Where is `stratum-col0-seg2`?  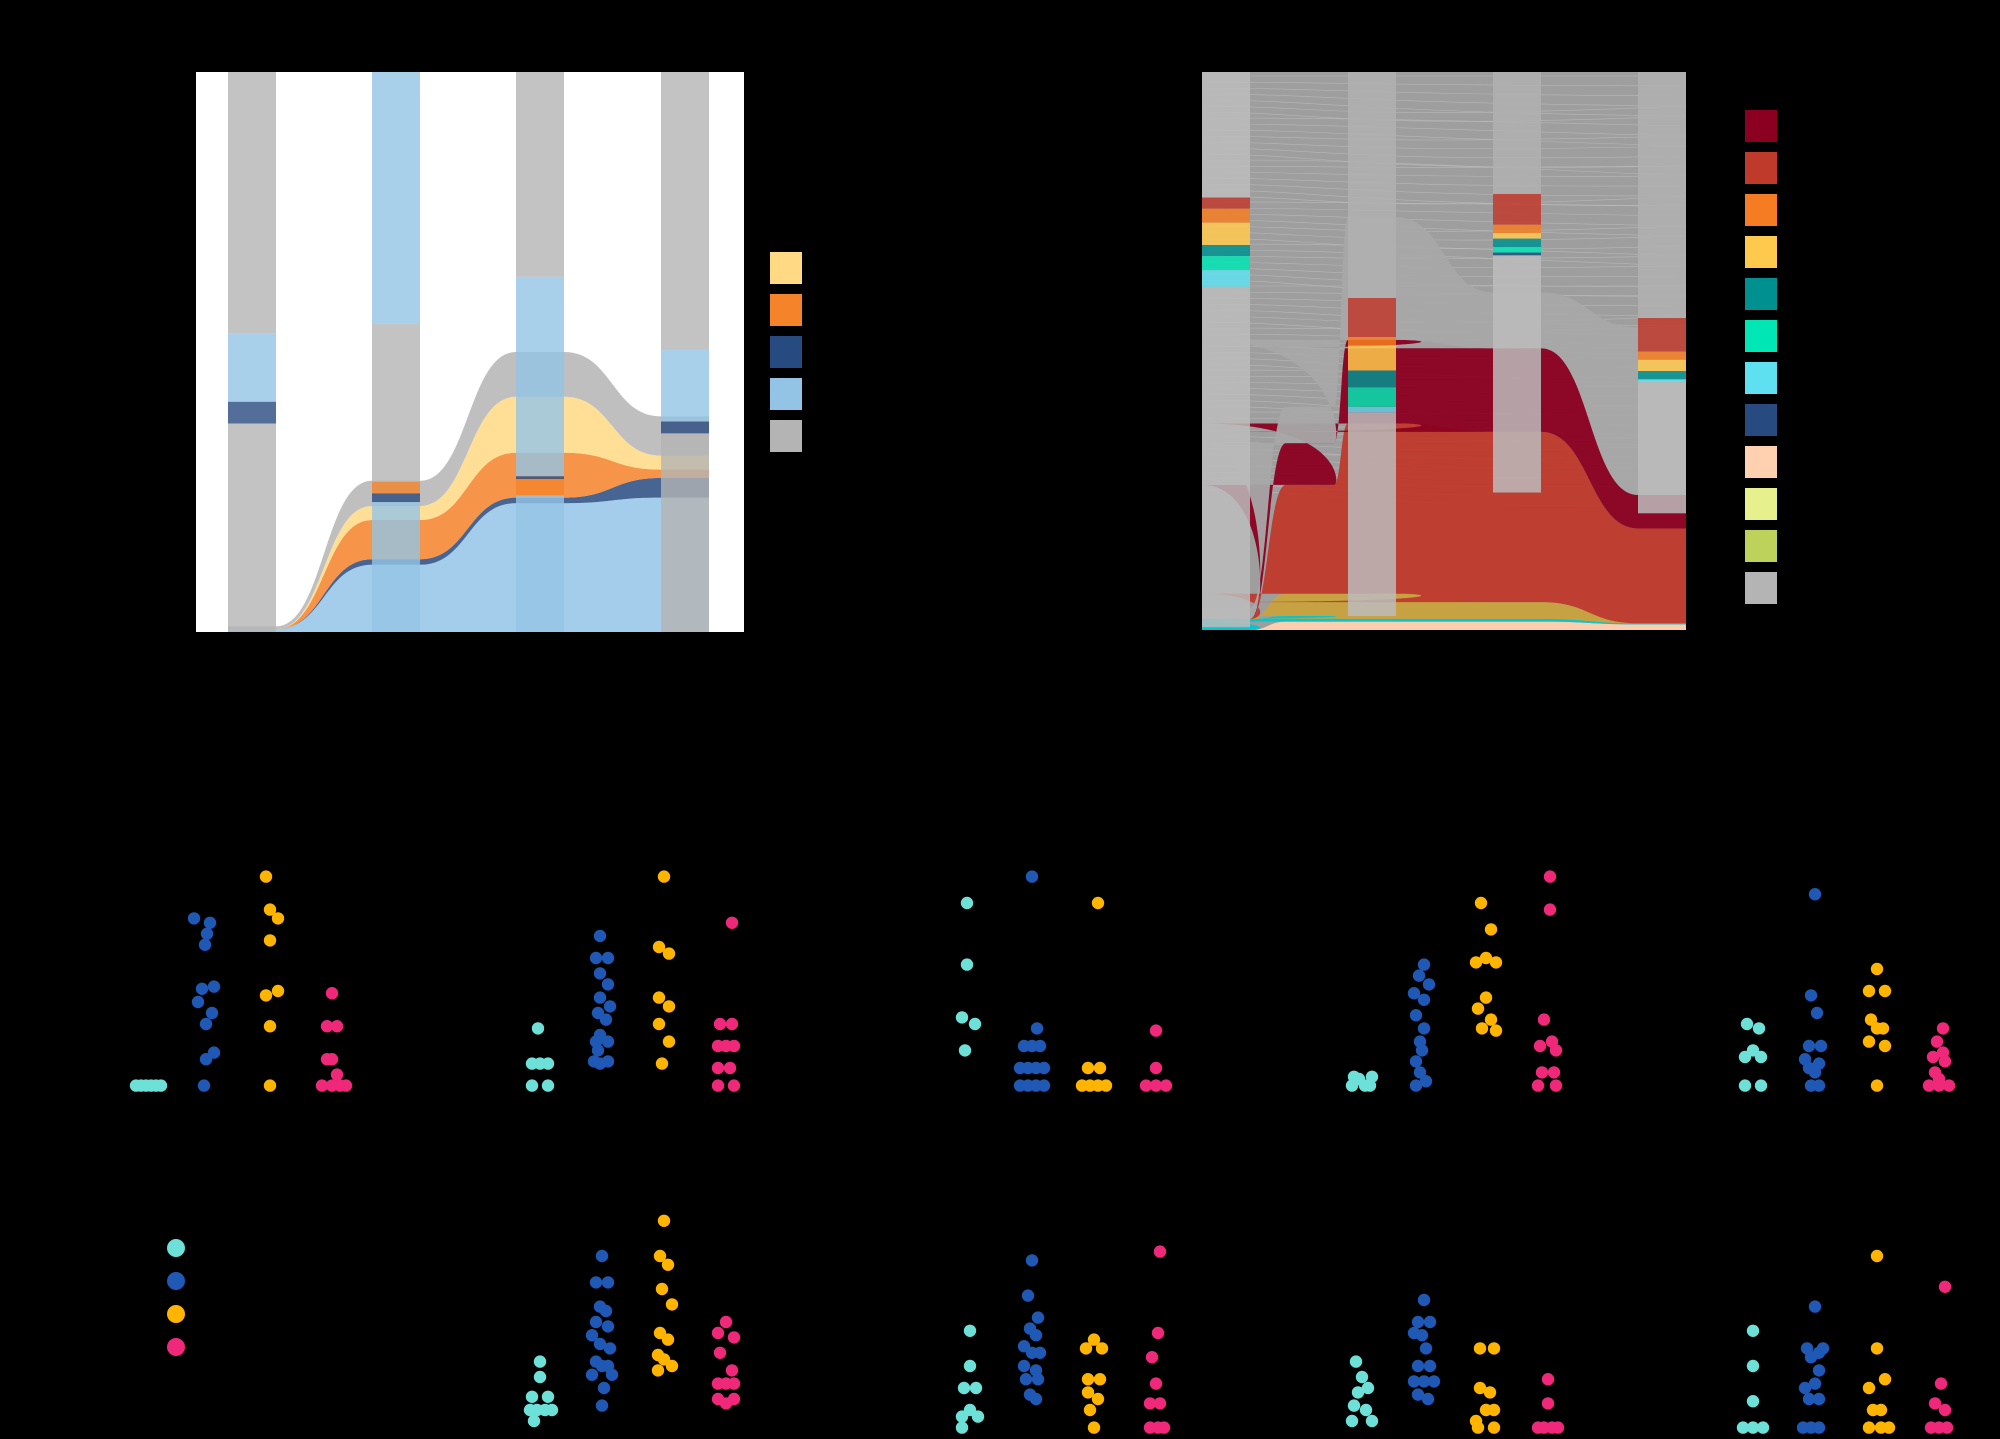
stratum-col0-seg2 is located at coordinates (1226, 215).